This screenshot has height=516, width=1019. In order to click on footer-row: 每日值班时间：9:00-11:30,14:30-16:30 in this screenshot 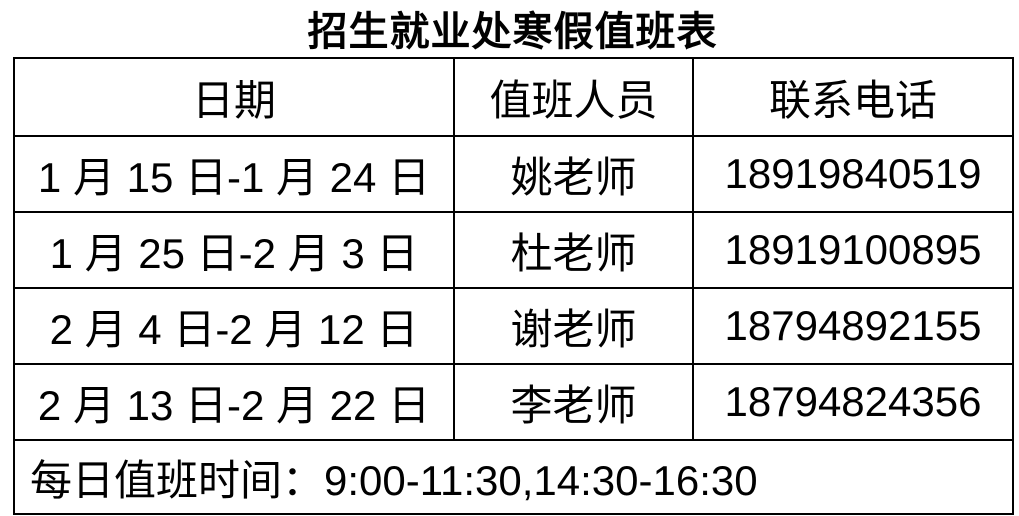, I will do `click(513, 477)`.